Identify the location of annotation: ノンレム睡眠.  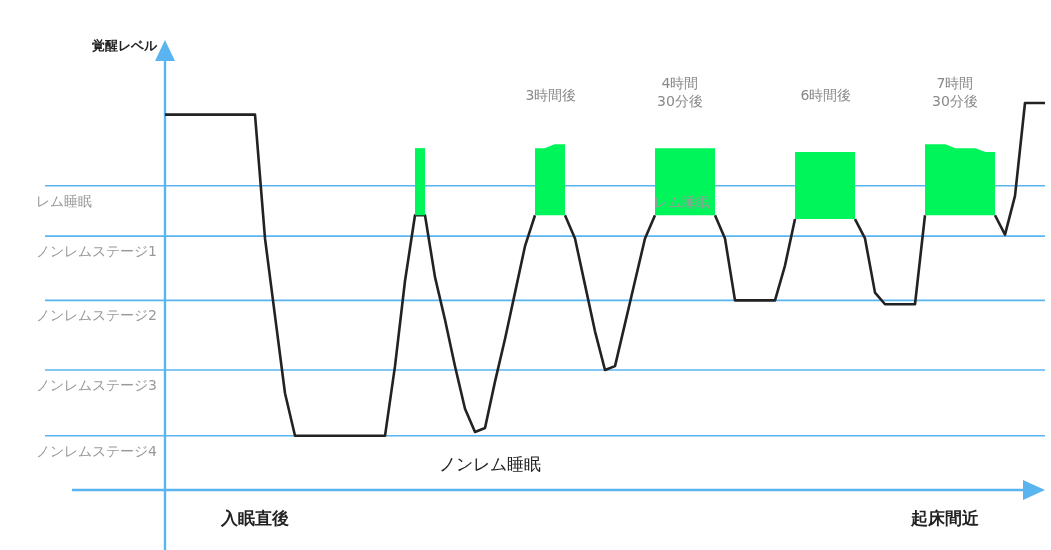
(490, 464).